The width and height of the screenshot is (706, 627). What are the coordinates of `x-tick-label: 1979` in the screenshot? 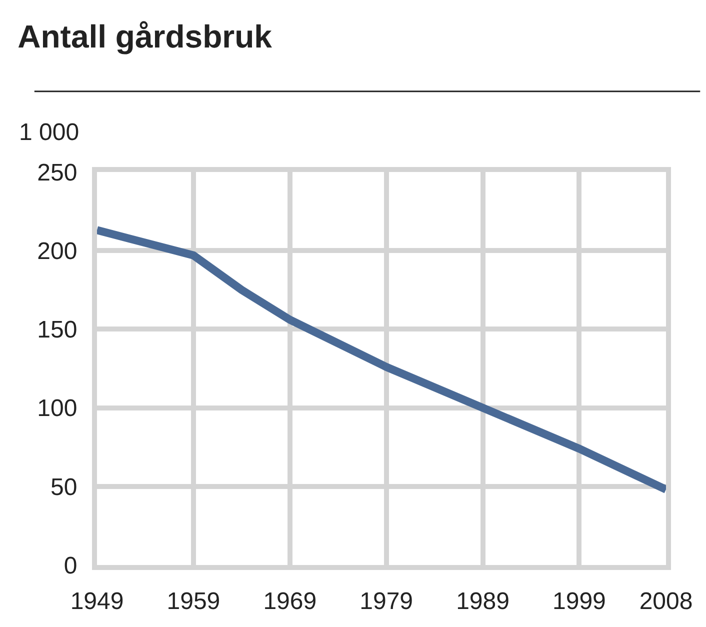 It's located at (387, 601).